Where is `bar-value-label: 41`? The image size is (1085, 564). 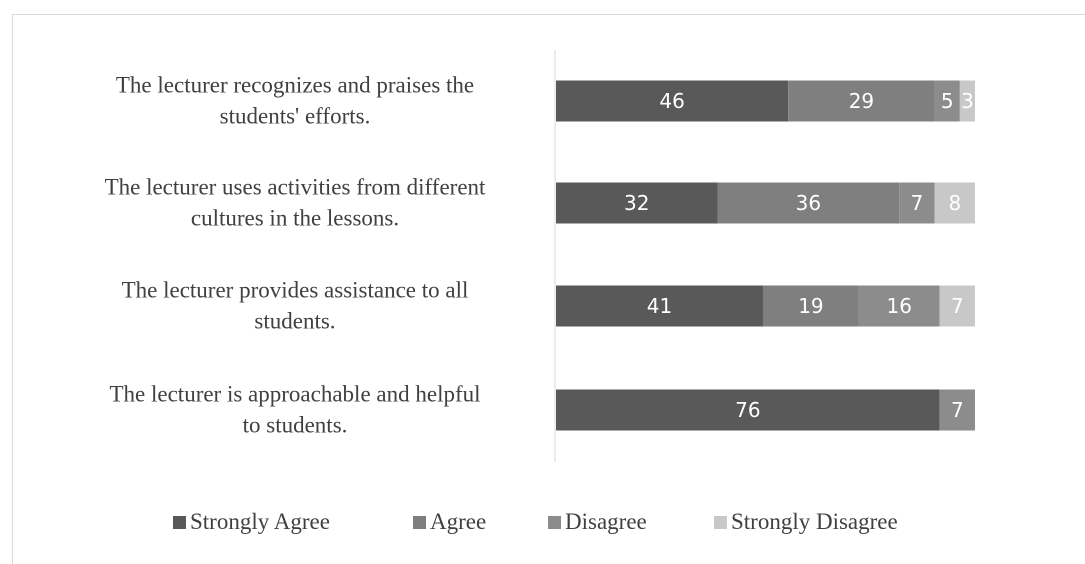 bar-value-label: 41 is located at coordinates (659, 306).